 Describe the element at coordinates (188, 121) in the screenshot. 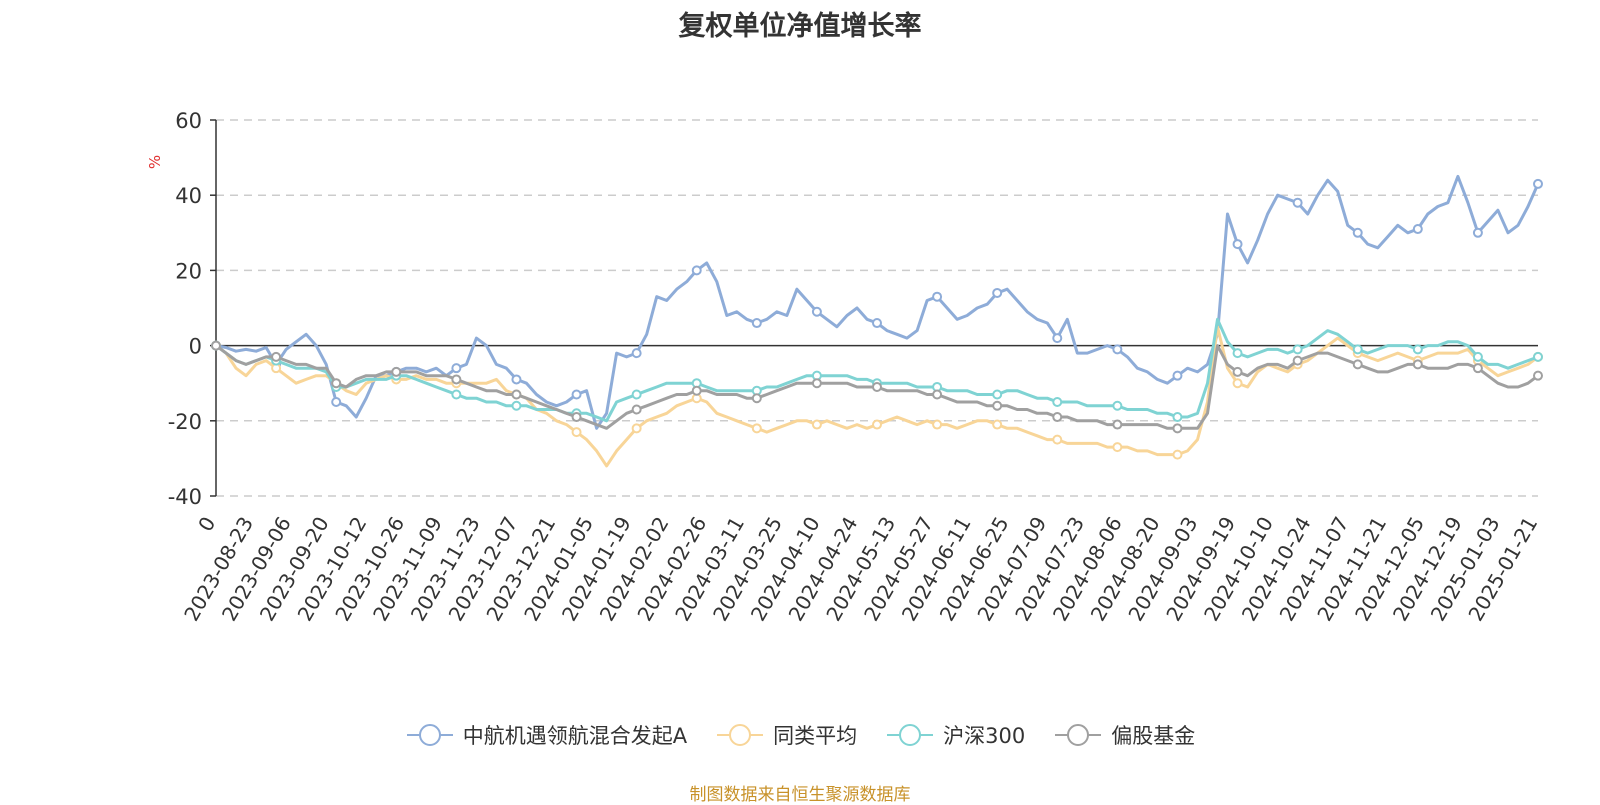

I see `y-tick-label: 60` at that location.